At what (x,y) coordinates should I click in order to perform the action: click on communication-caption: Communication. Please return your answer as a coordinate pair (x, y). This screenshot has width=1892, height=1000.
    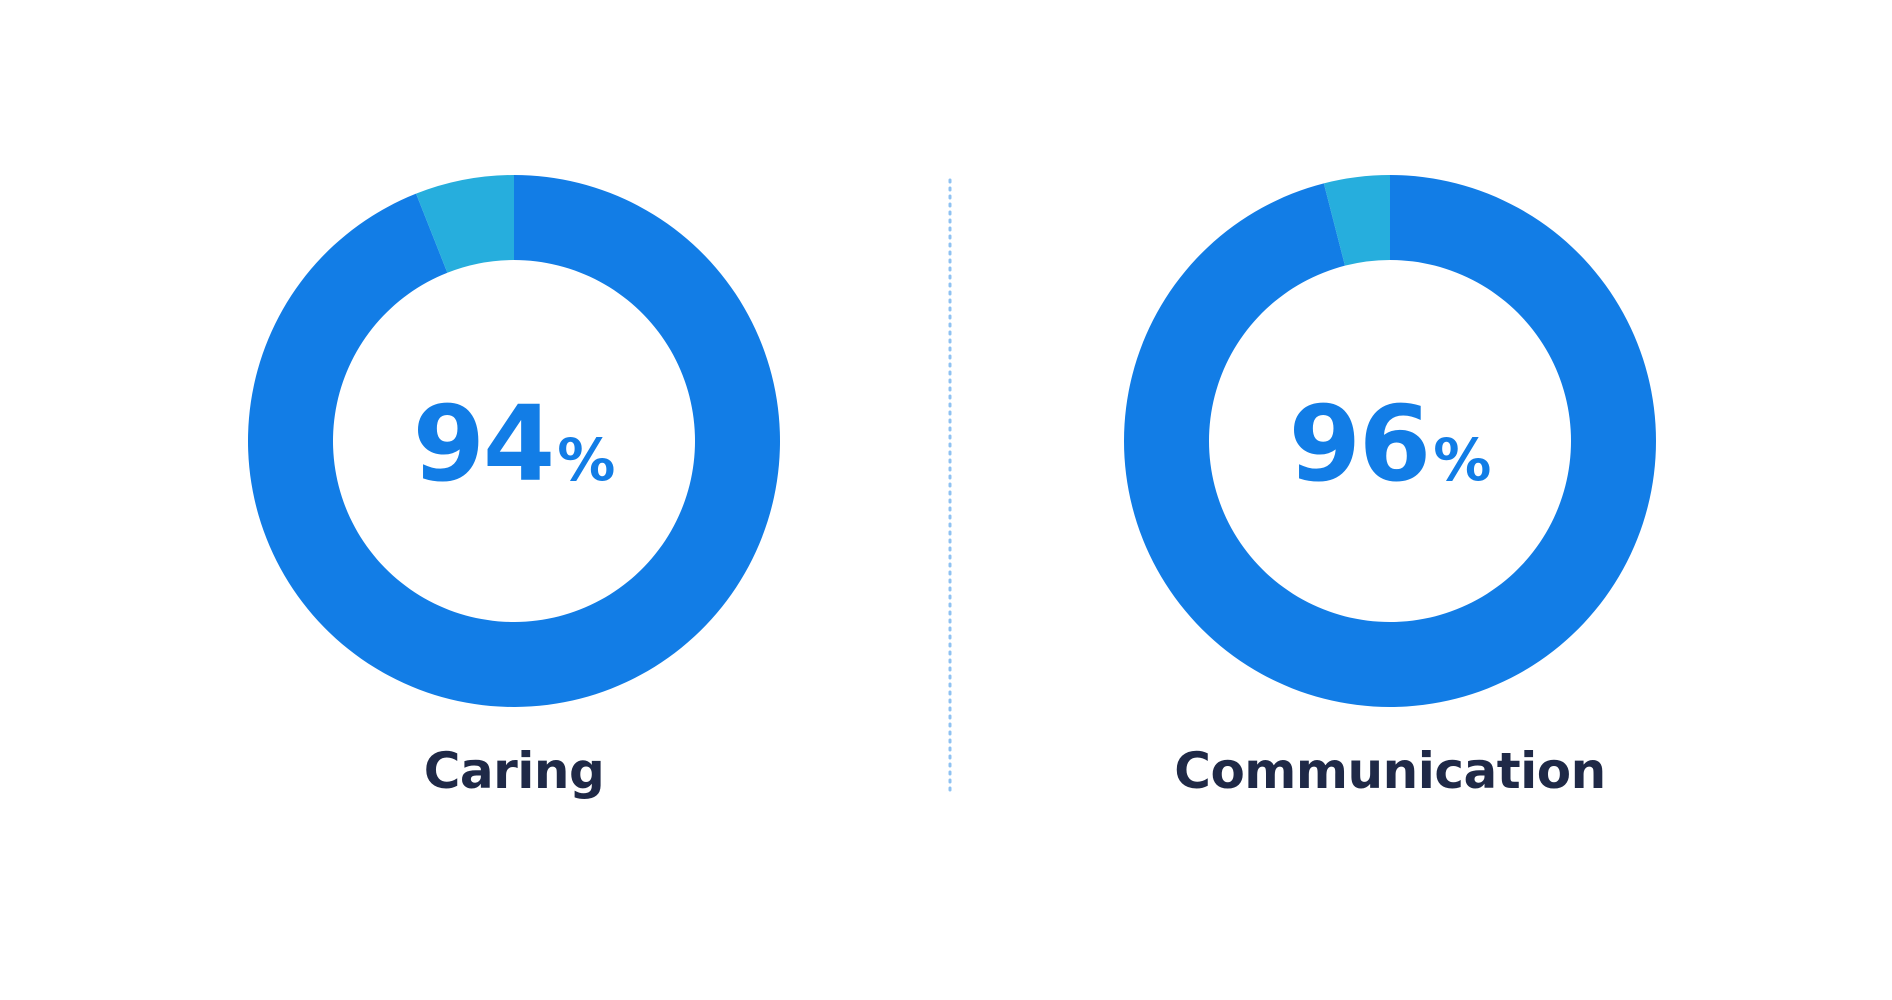
    Looking at the image, I should click on (1390, 771).